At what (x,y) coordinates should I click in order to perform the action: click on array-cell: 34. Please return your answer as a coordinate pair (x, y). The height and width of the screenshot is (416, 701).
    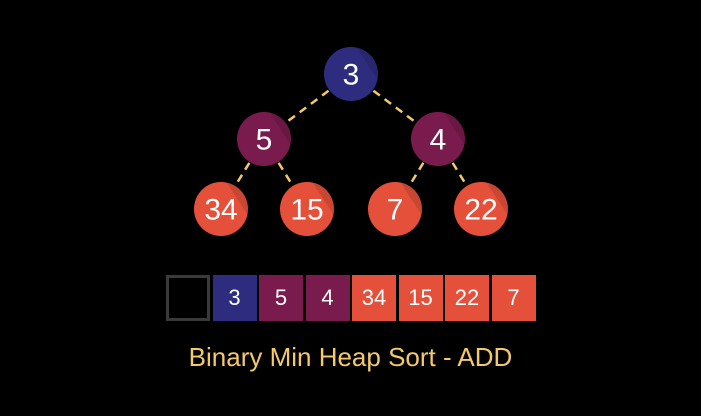
    Looking at the image, I should click on (374, 298).